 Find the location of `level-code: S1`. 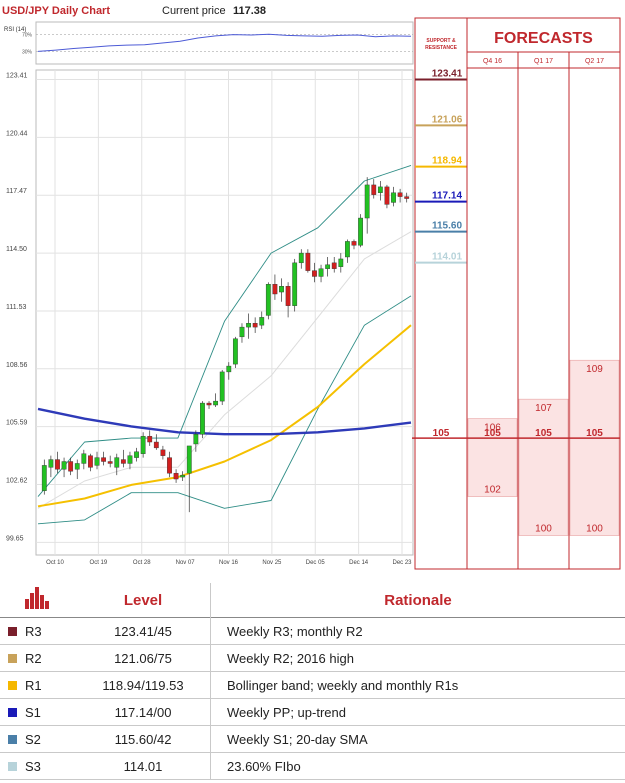

level-code: S1 is located at coordinates (33, 713).